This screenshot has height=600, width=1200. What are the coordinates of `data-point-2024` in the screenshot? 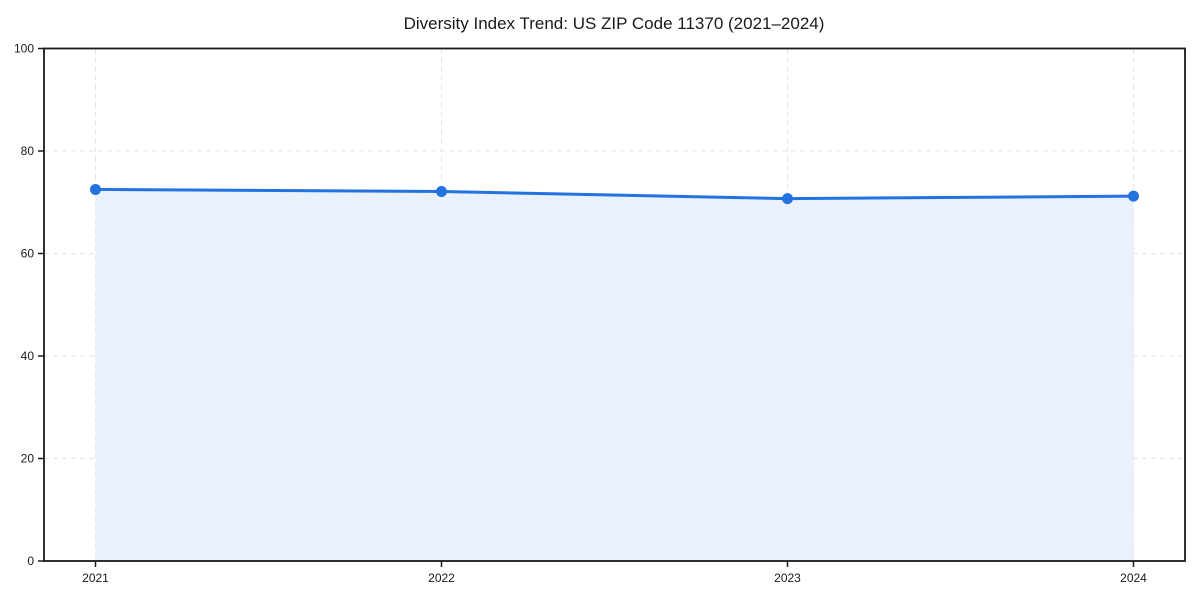 It's located at (1133, 196).